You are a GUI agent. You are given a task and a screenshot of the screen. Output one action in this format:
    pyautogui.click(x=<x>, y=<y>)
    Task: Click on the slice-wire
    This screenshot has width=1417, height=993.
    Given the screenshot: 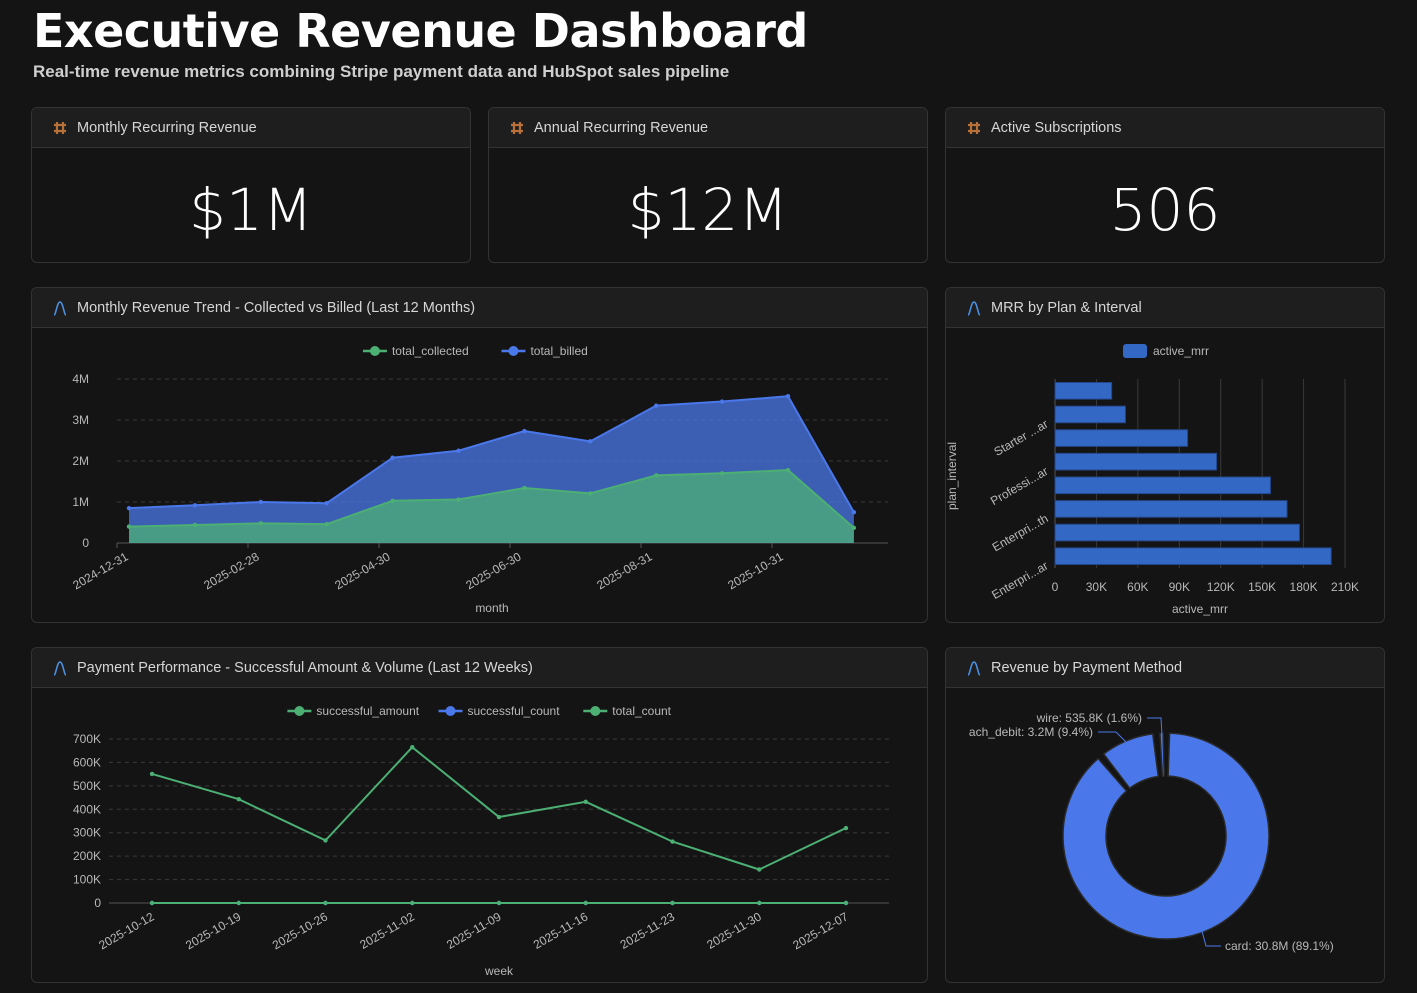 What is the action you would take?
    pyautogui.click(x=1162, y=754)
    